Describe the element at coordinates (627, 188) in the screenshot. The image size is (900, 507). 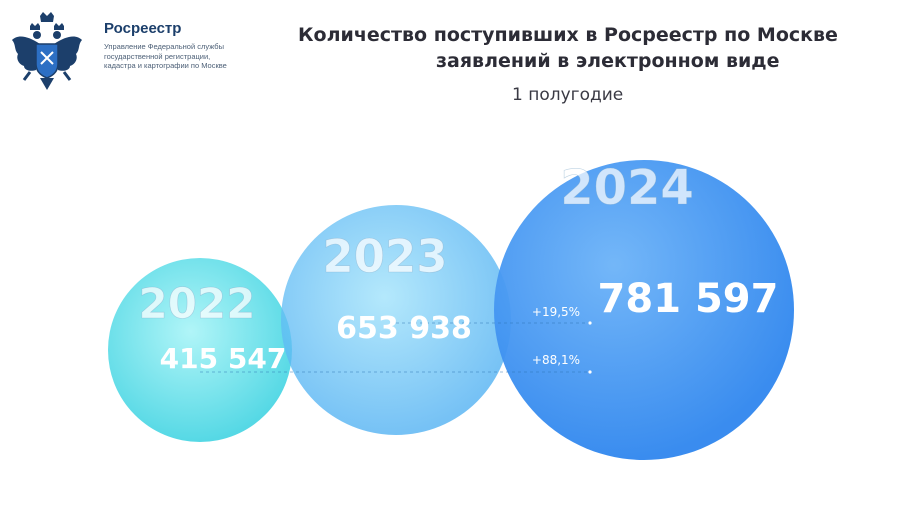
I see `year-label-2024: 2024` at that location.